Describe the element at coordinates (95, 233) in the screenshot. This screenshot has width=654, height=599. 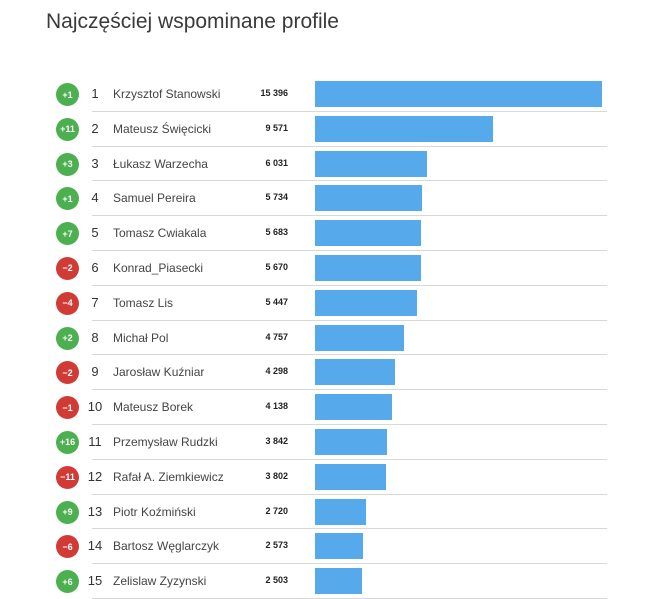
I see `rank-number: 5` at that location.